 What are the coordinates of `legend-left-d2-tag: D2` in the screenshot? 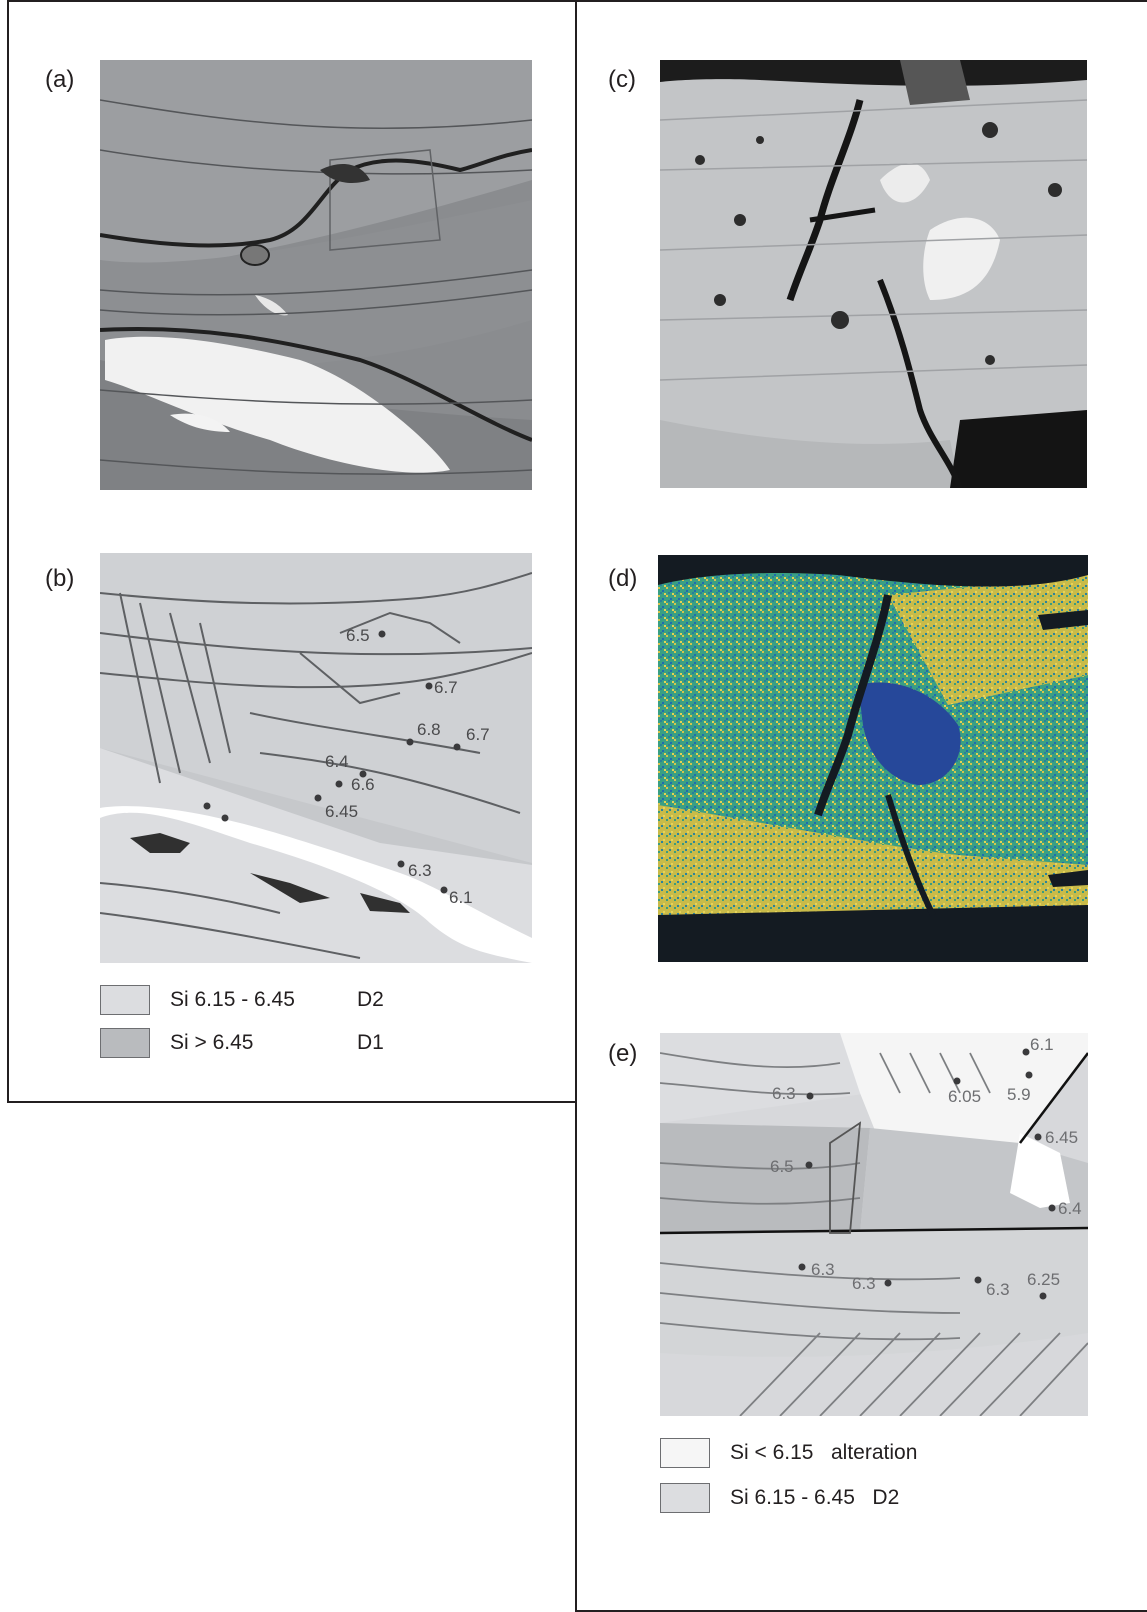 It's located at (370, 999).